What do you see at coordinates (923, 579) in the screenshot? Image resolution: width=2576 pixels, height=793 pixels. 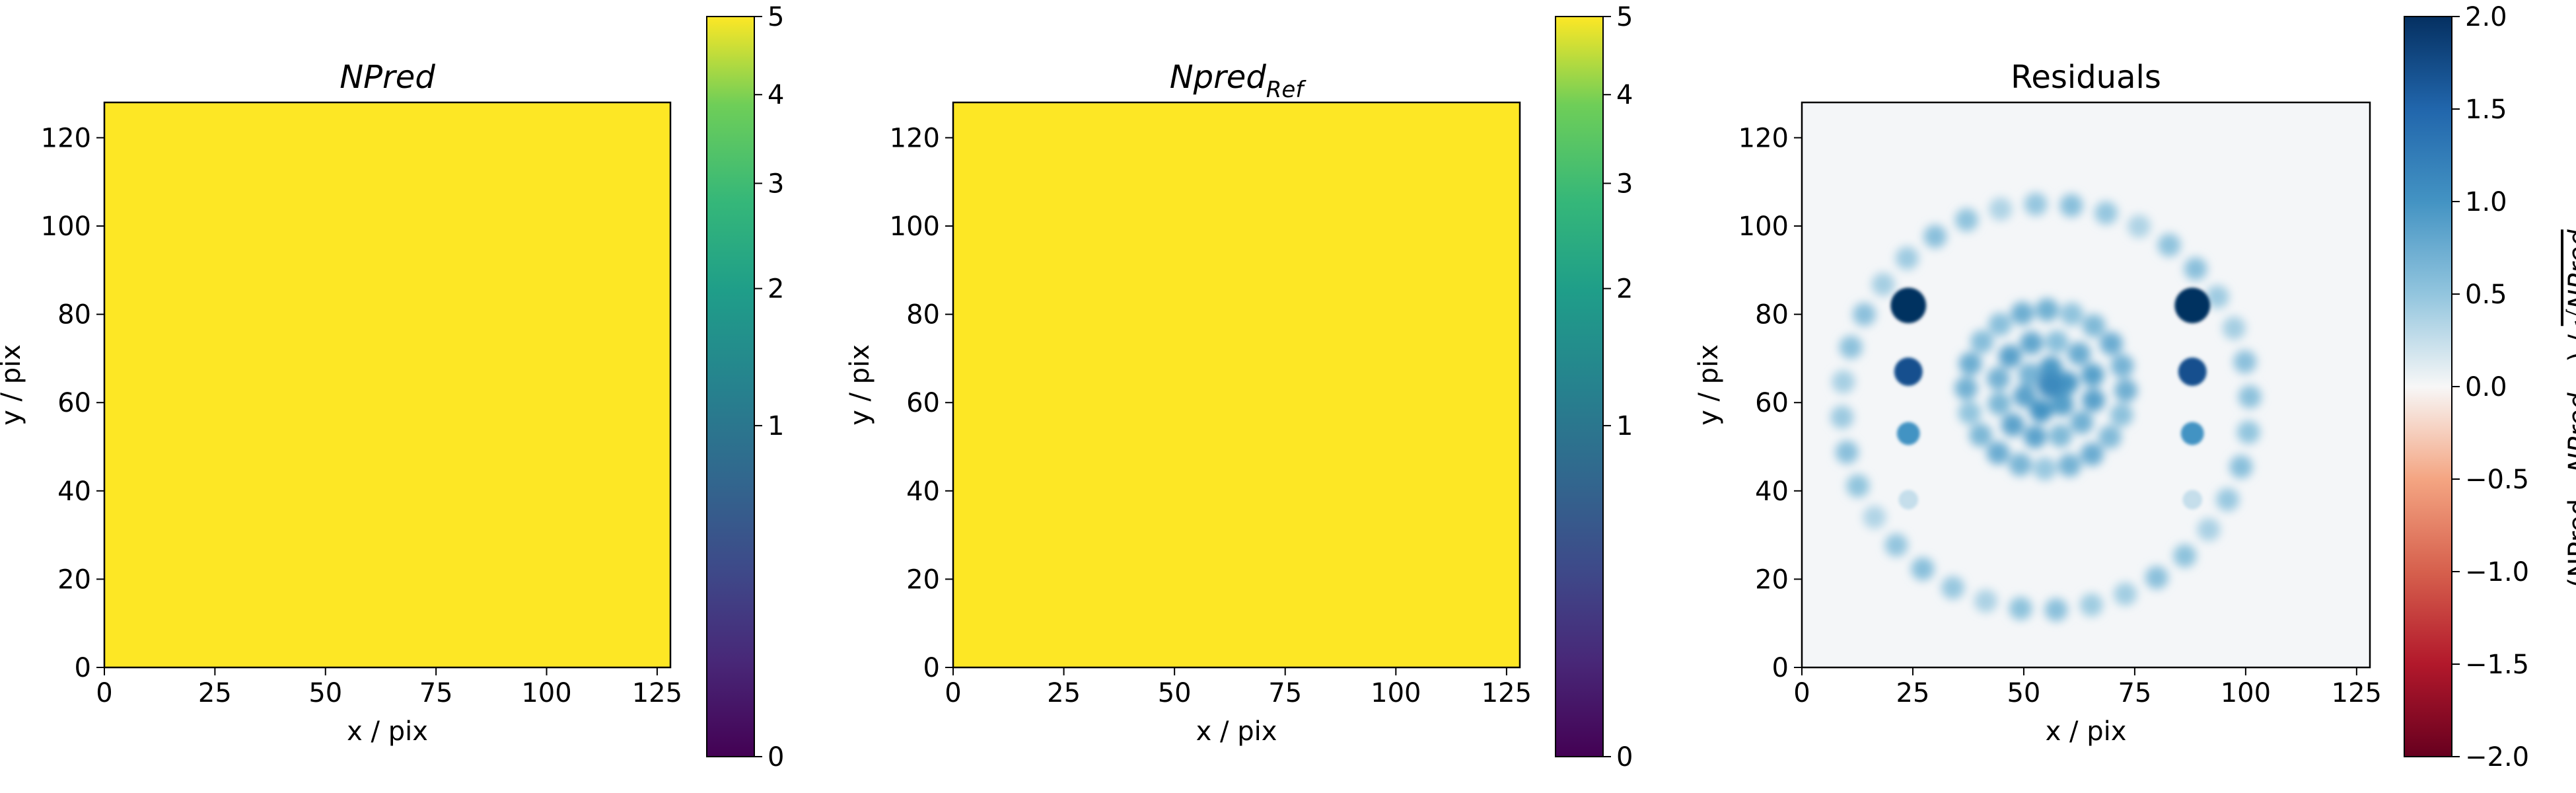 I see `y-tick-label: 20` at bounding box center [923, 579].